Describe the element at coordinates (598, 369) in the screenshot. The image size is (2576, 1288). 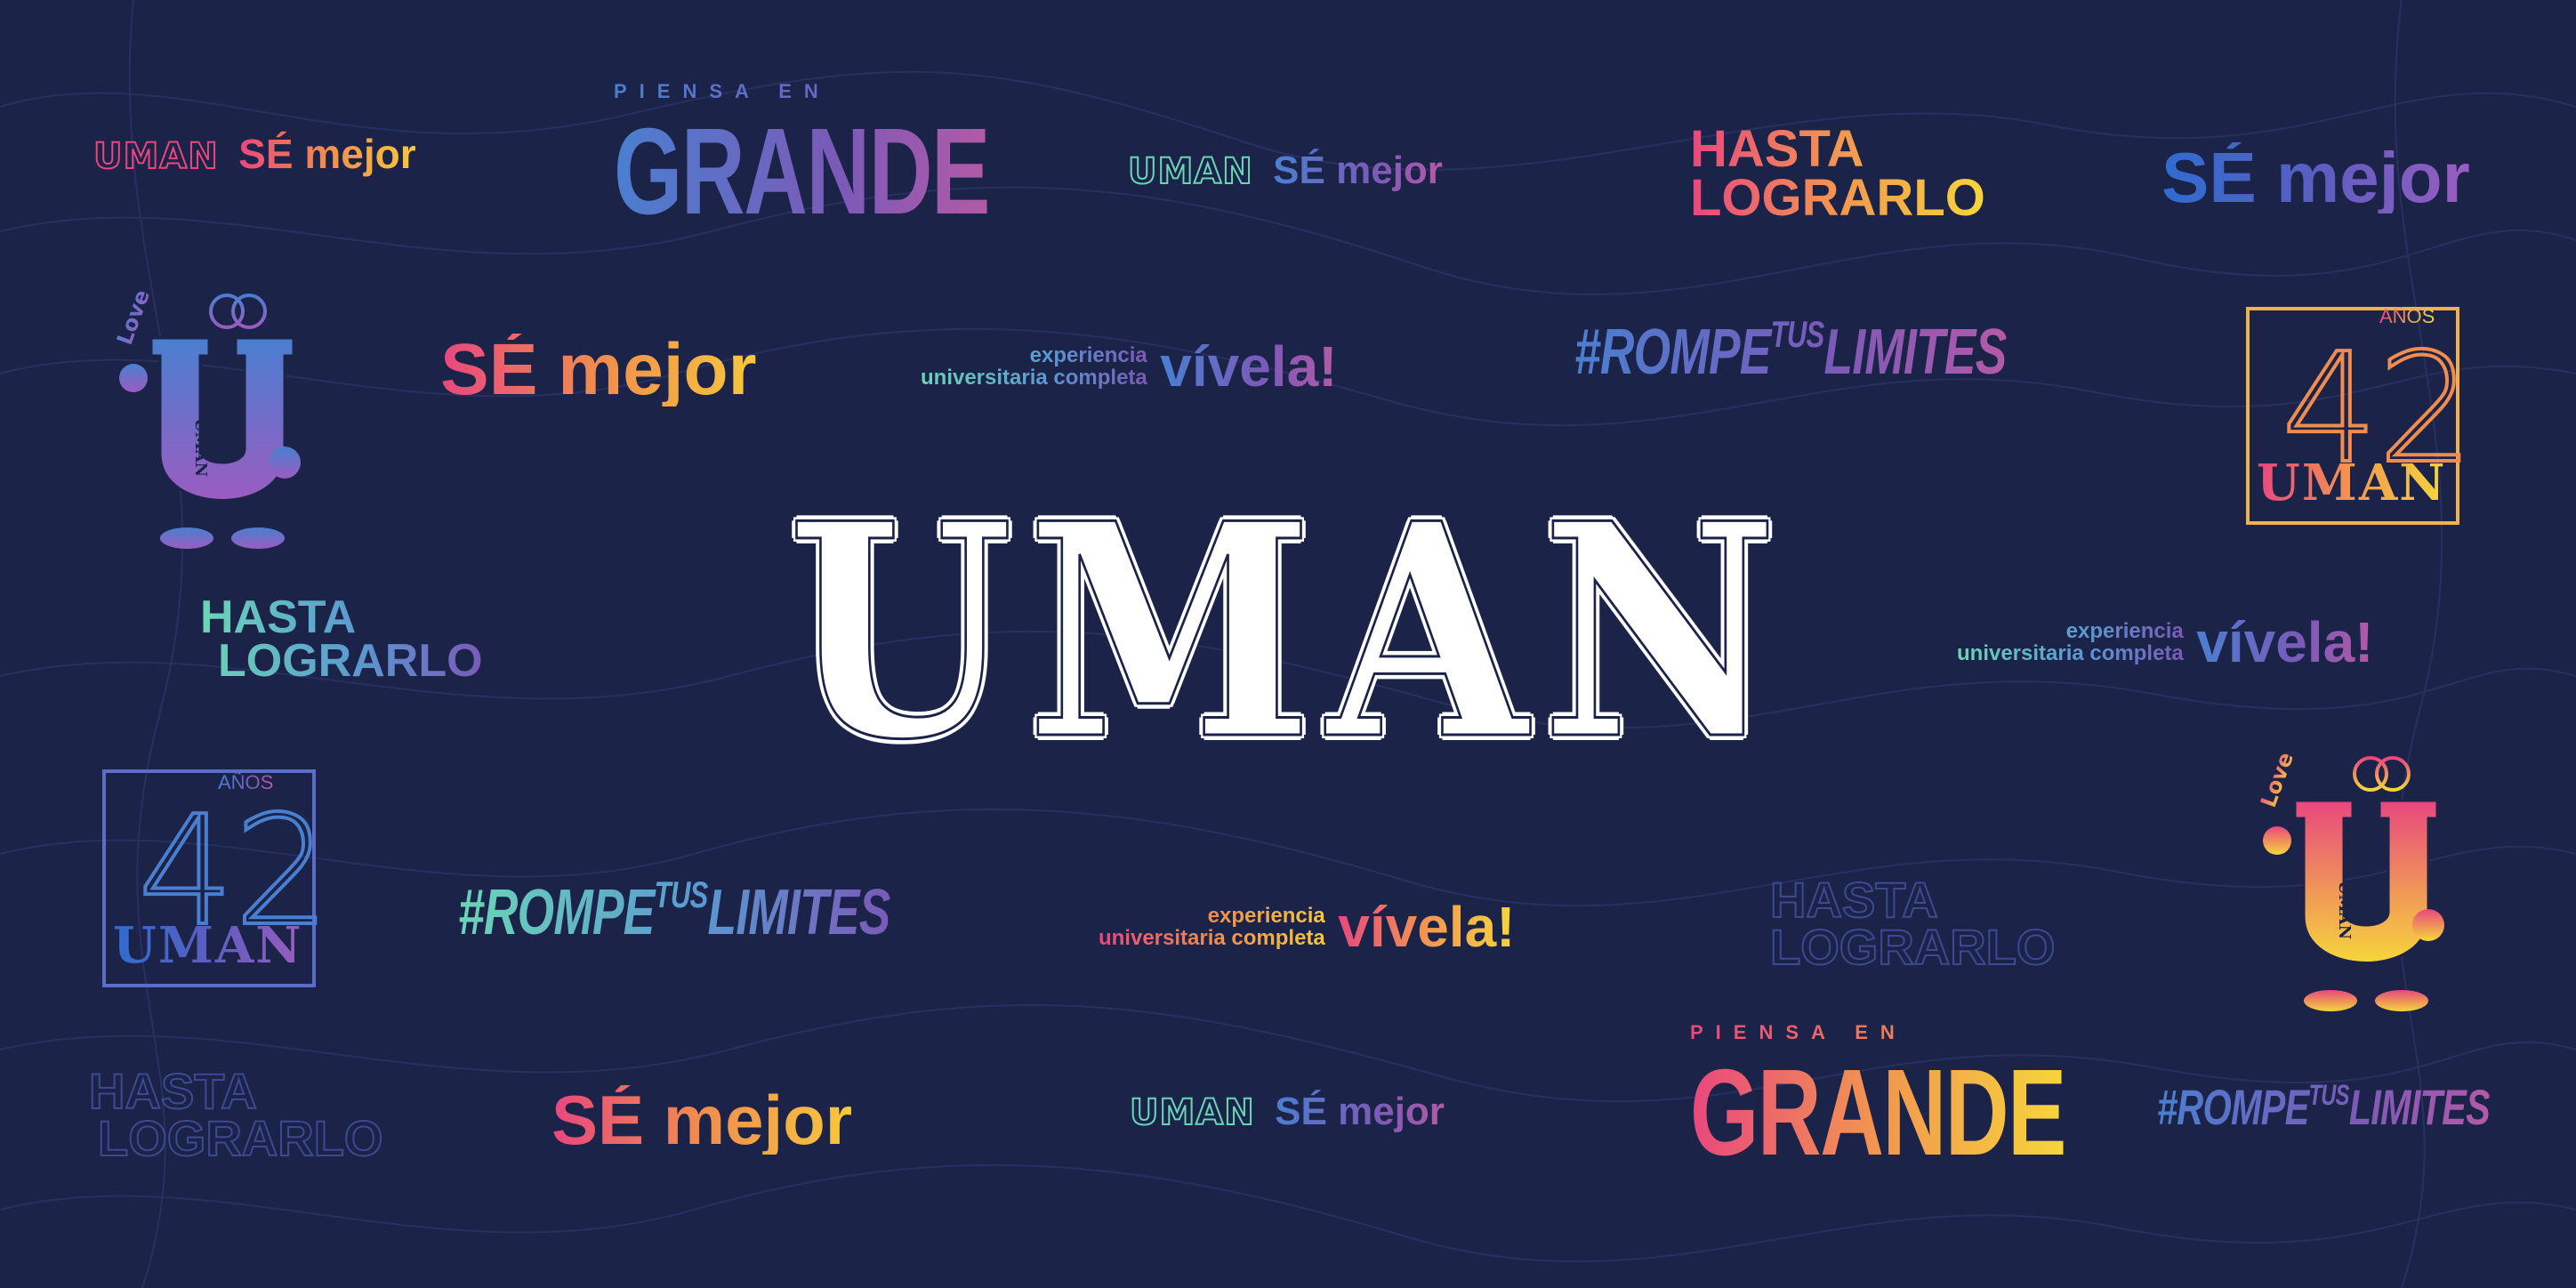
I see `se-mejor-4: SÉ mejor` at that location.